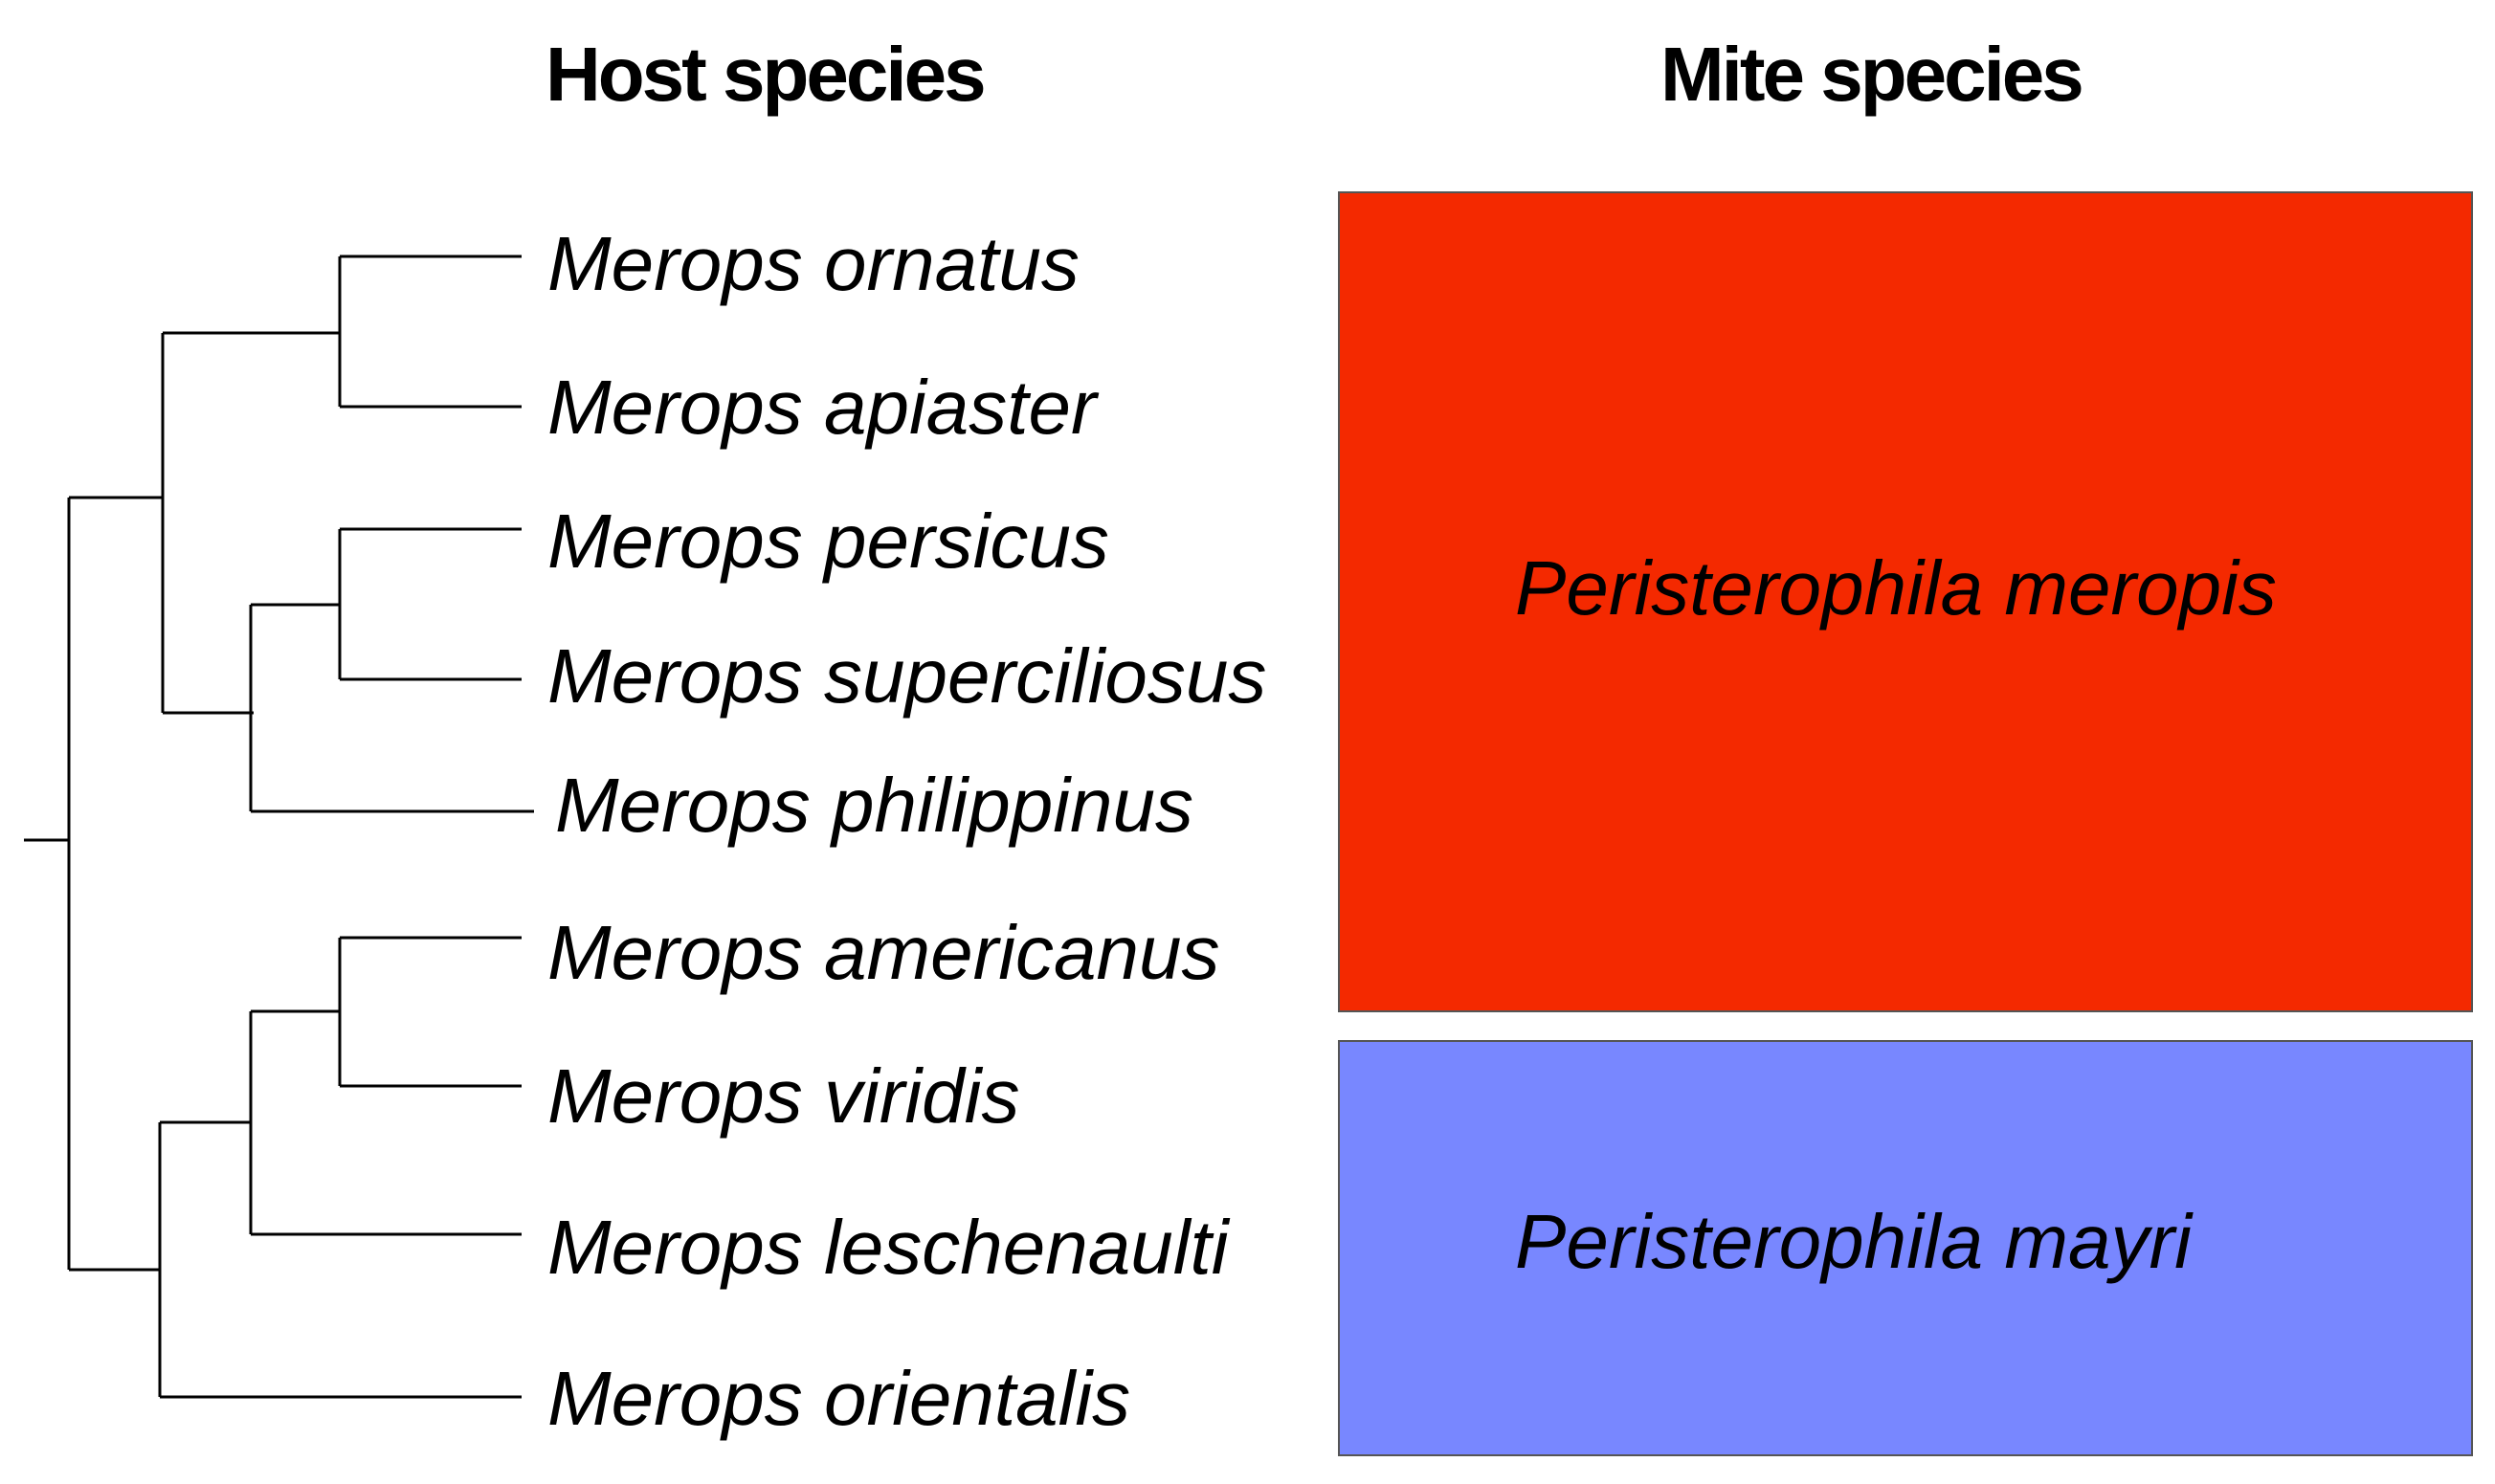 This screenshot has width=2495, height=1484. Describe the element at coordinates (1872, 74) in the screenshot. I see `mite-species-header: Mite species` at that location.